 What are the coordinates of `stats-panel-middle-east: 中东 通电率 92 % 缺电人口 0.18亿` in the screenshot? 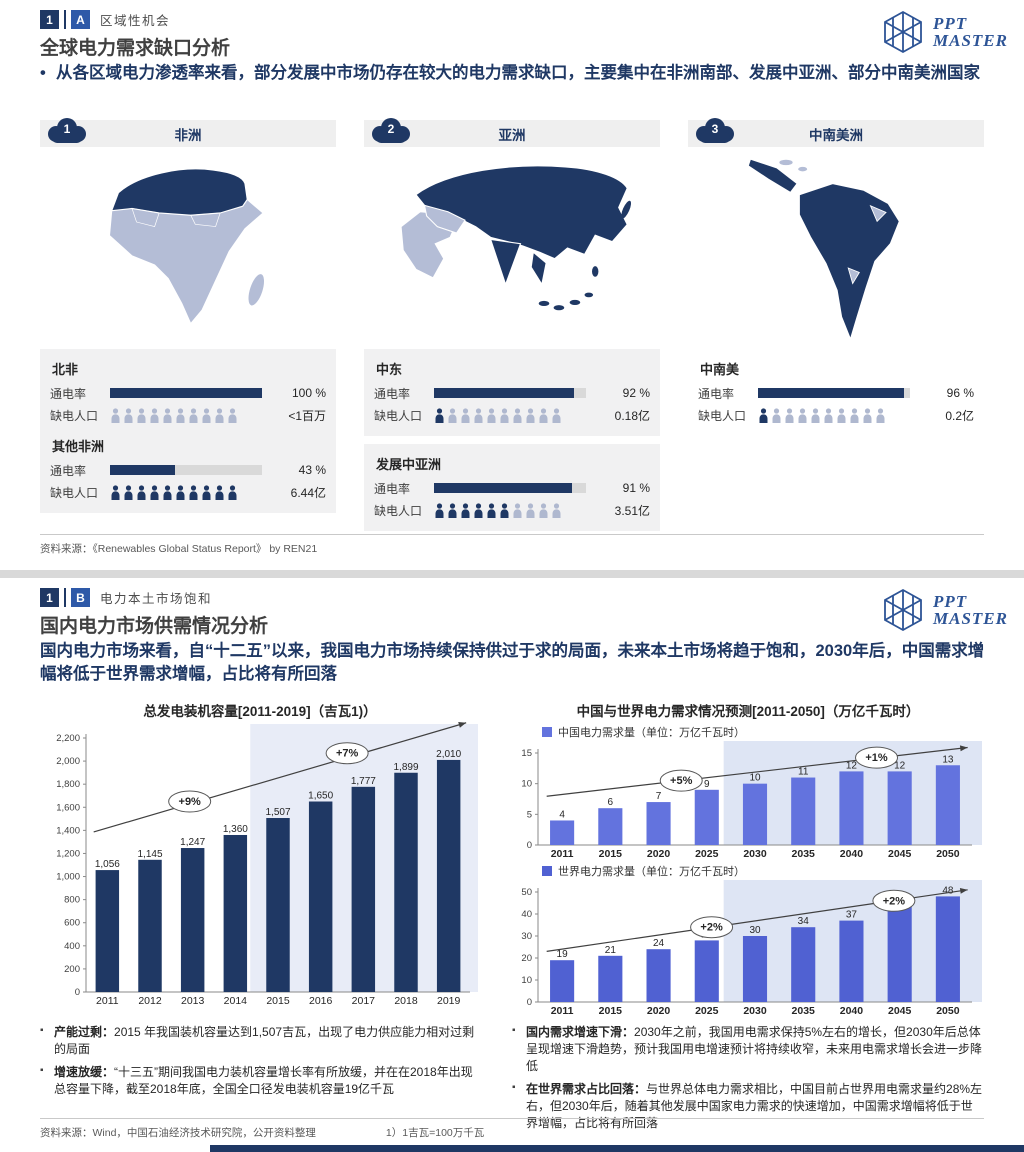 It's located at (512, 392).